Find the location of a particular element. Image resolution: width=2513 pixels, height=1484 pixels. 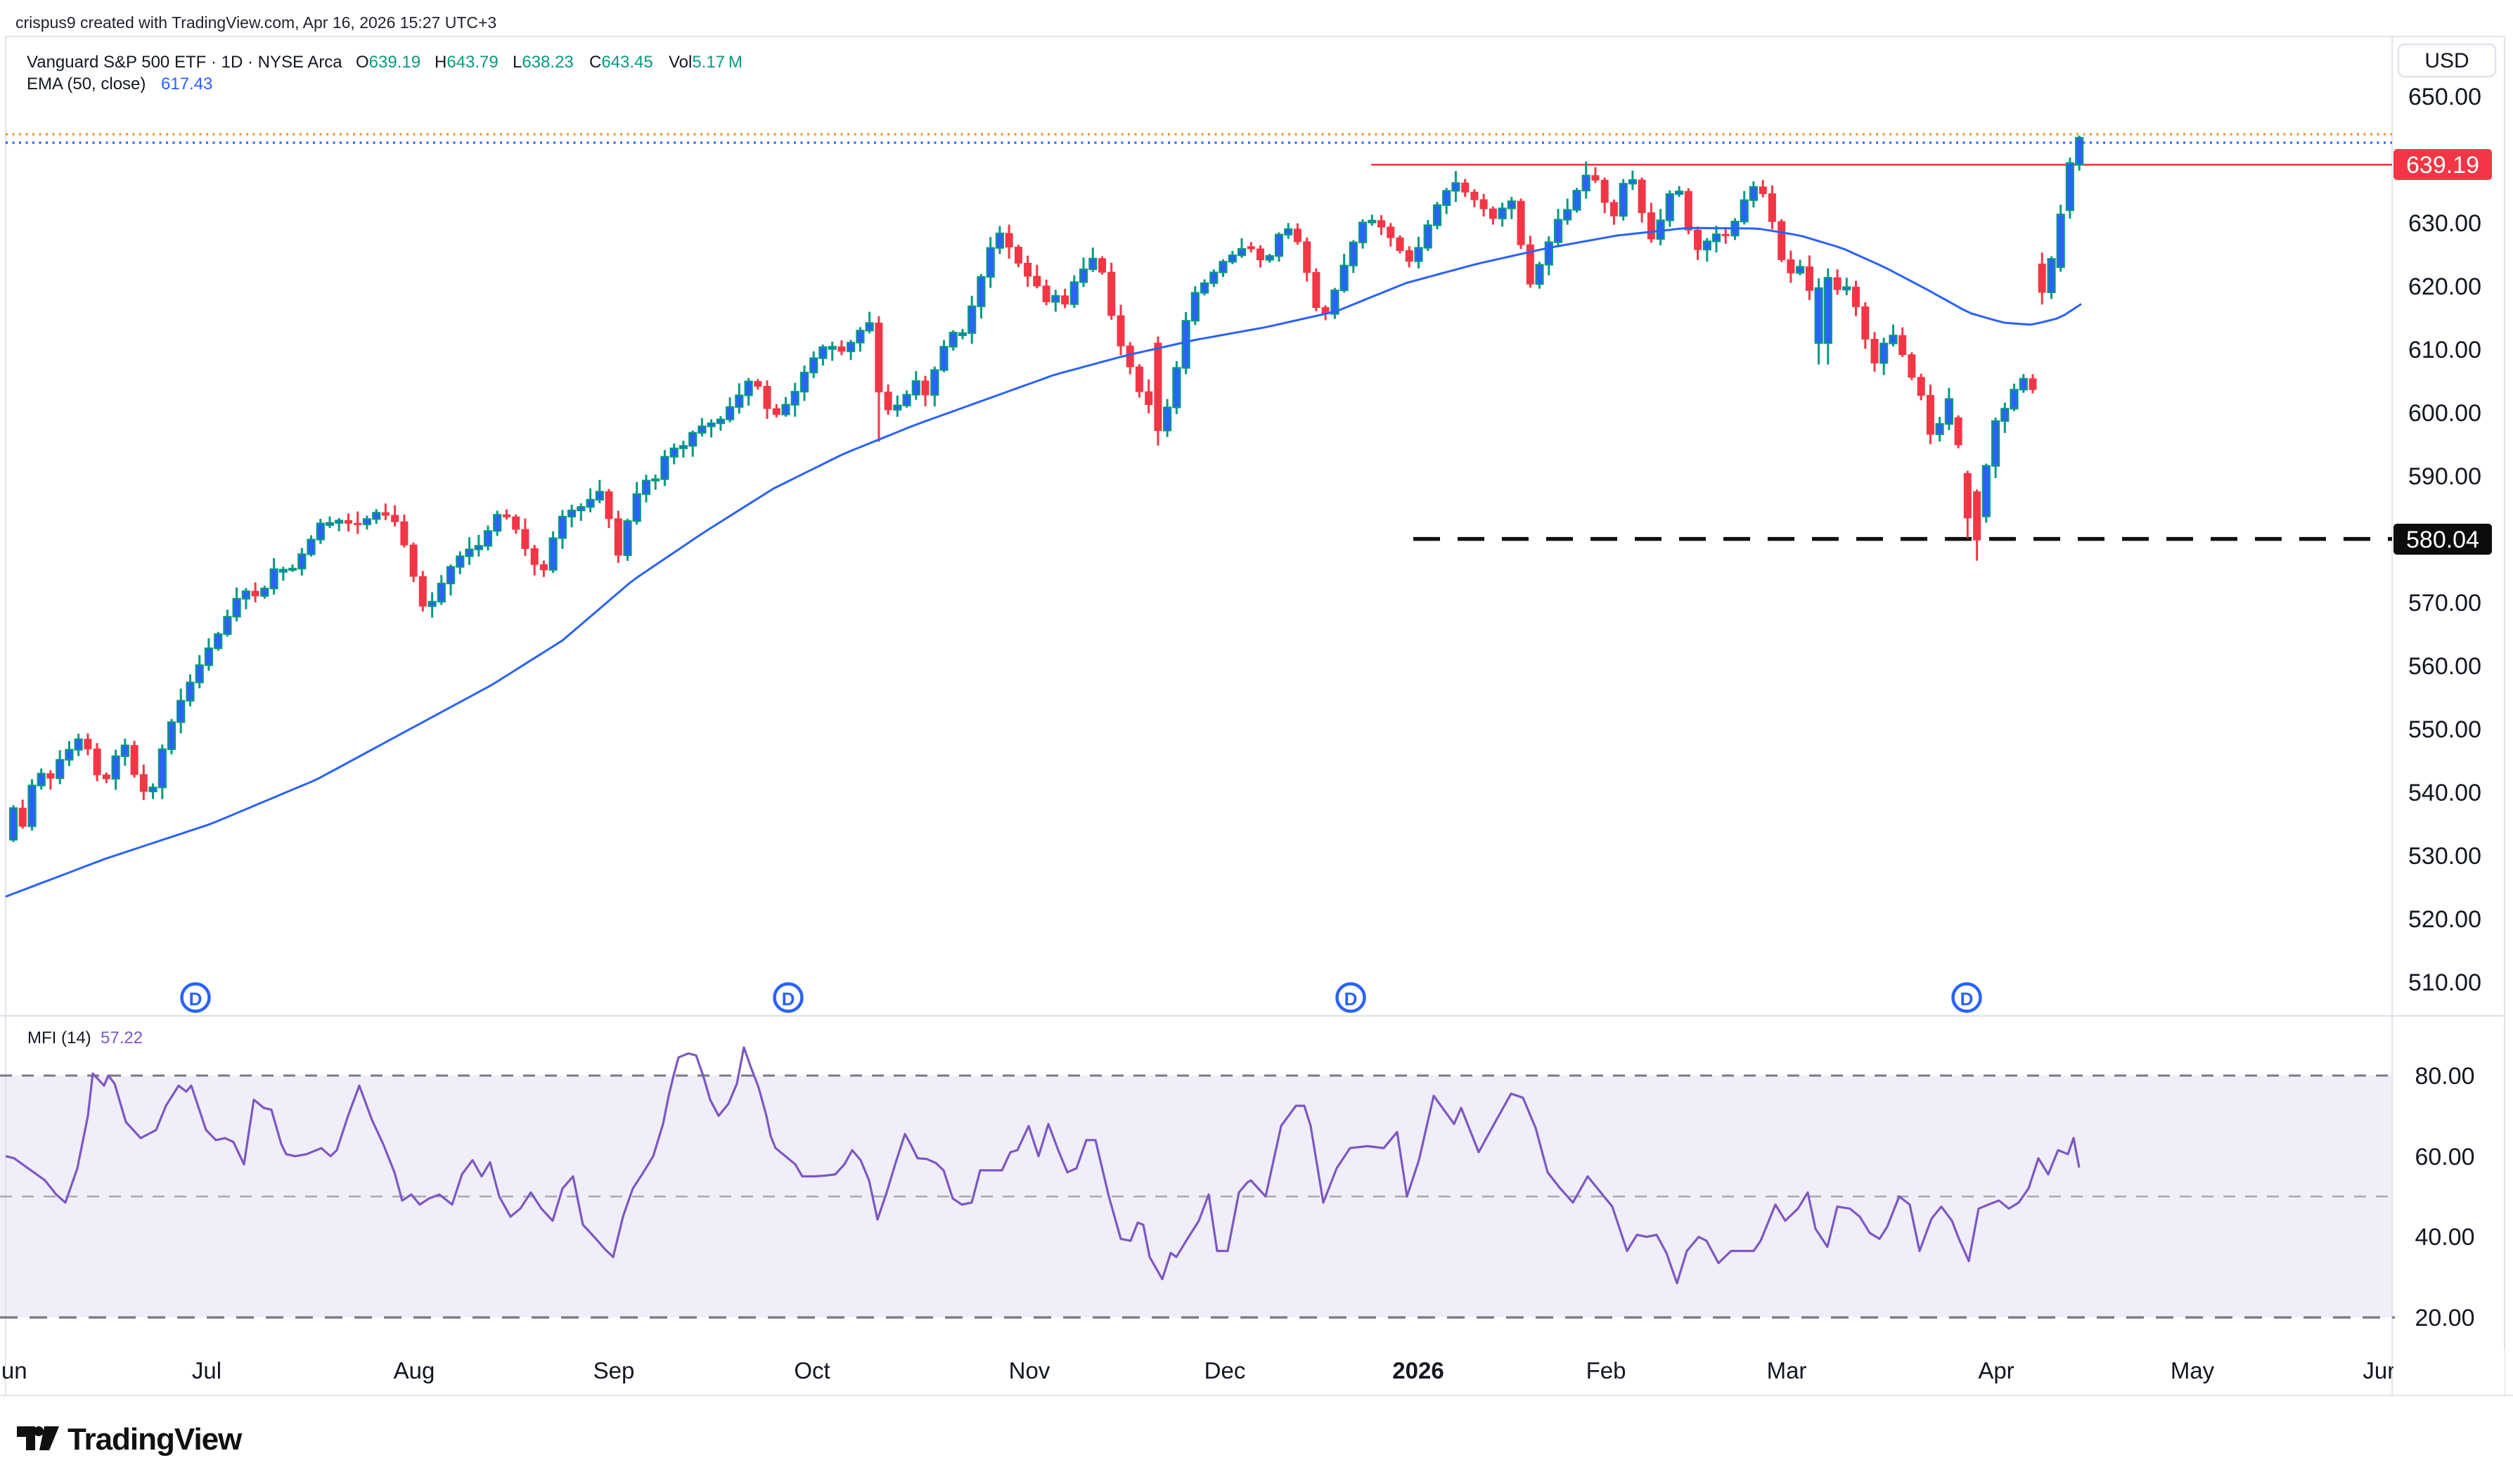

svg-text: 2026 is located at coordinates (1418, 1370).